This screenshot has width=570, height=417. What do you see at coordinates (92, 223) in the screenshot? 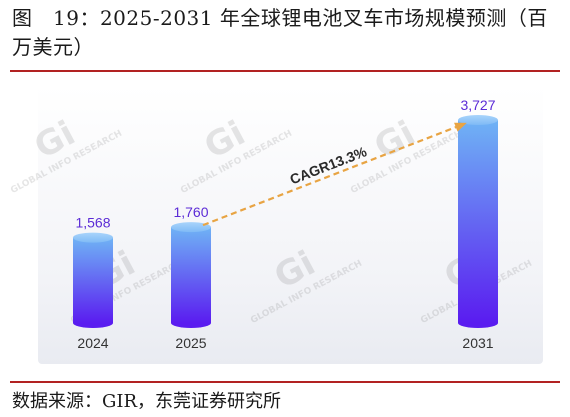
I see `data-label: 1,568` at bounding box center [92, 223].